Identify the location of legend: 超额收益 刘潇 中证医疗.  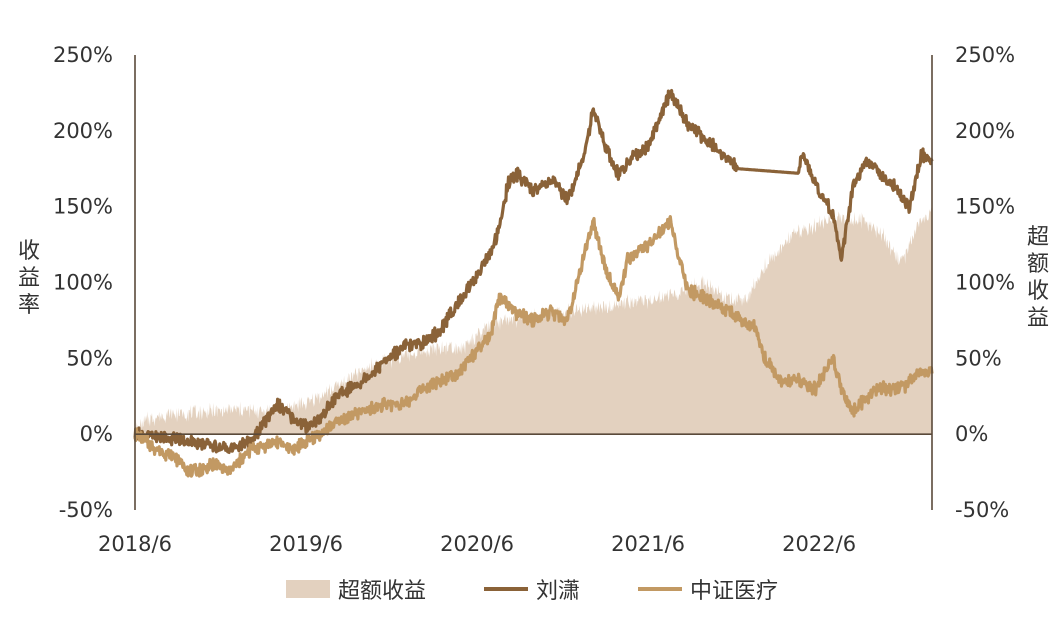
(532, 589).